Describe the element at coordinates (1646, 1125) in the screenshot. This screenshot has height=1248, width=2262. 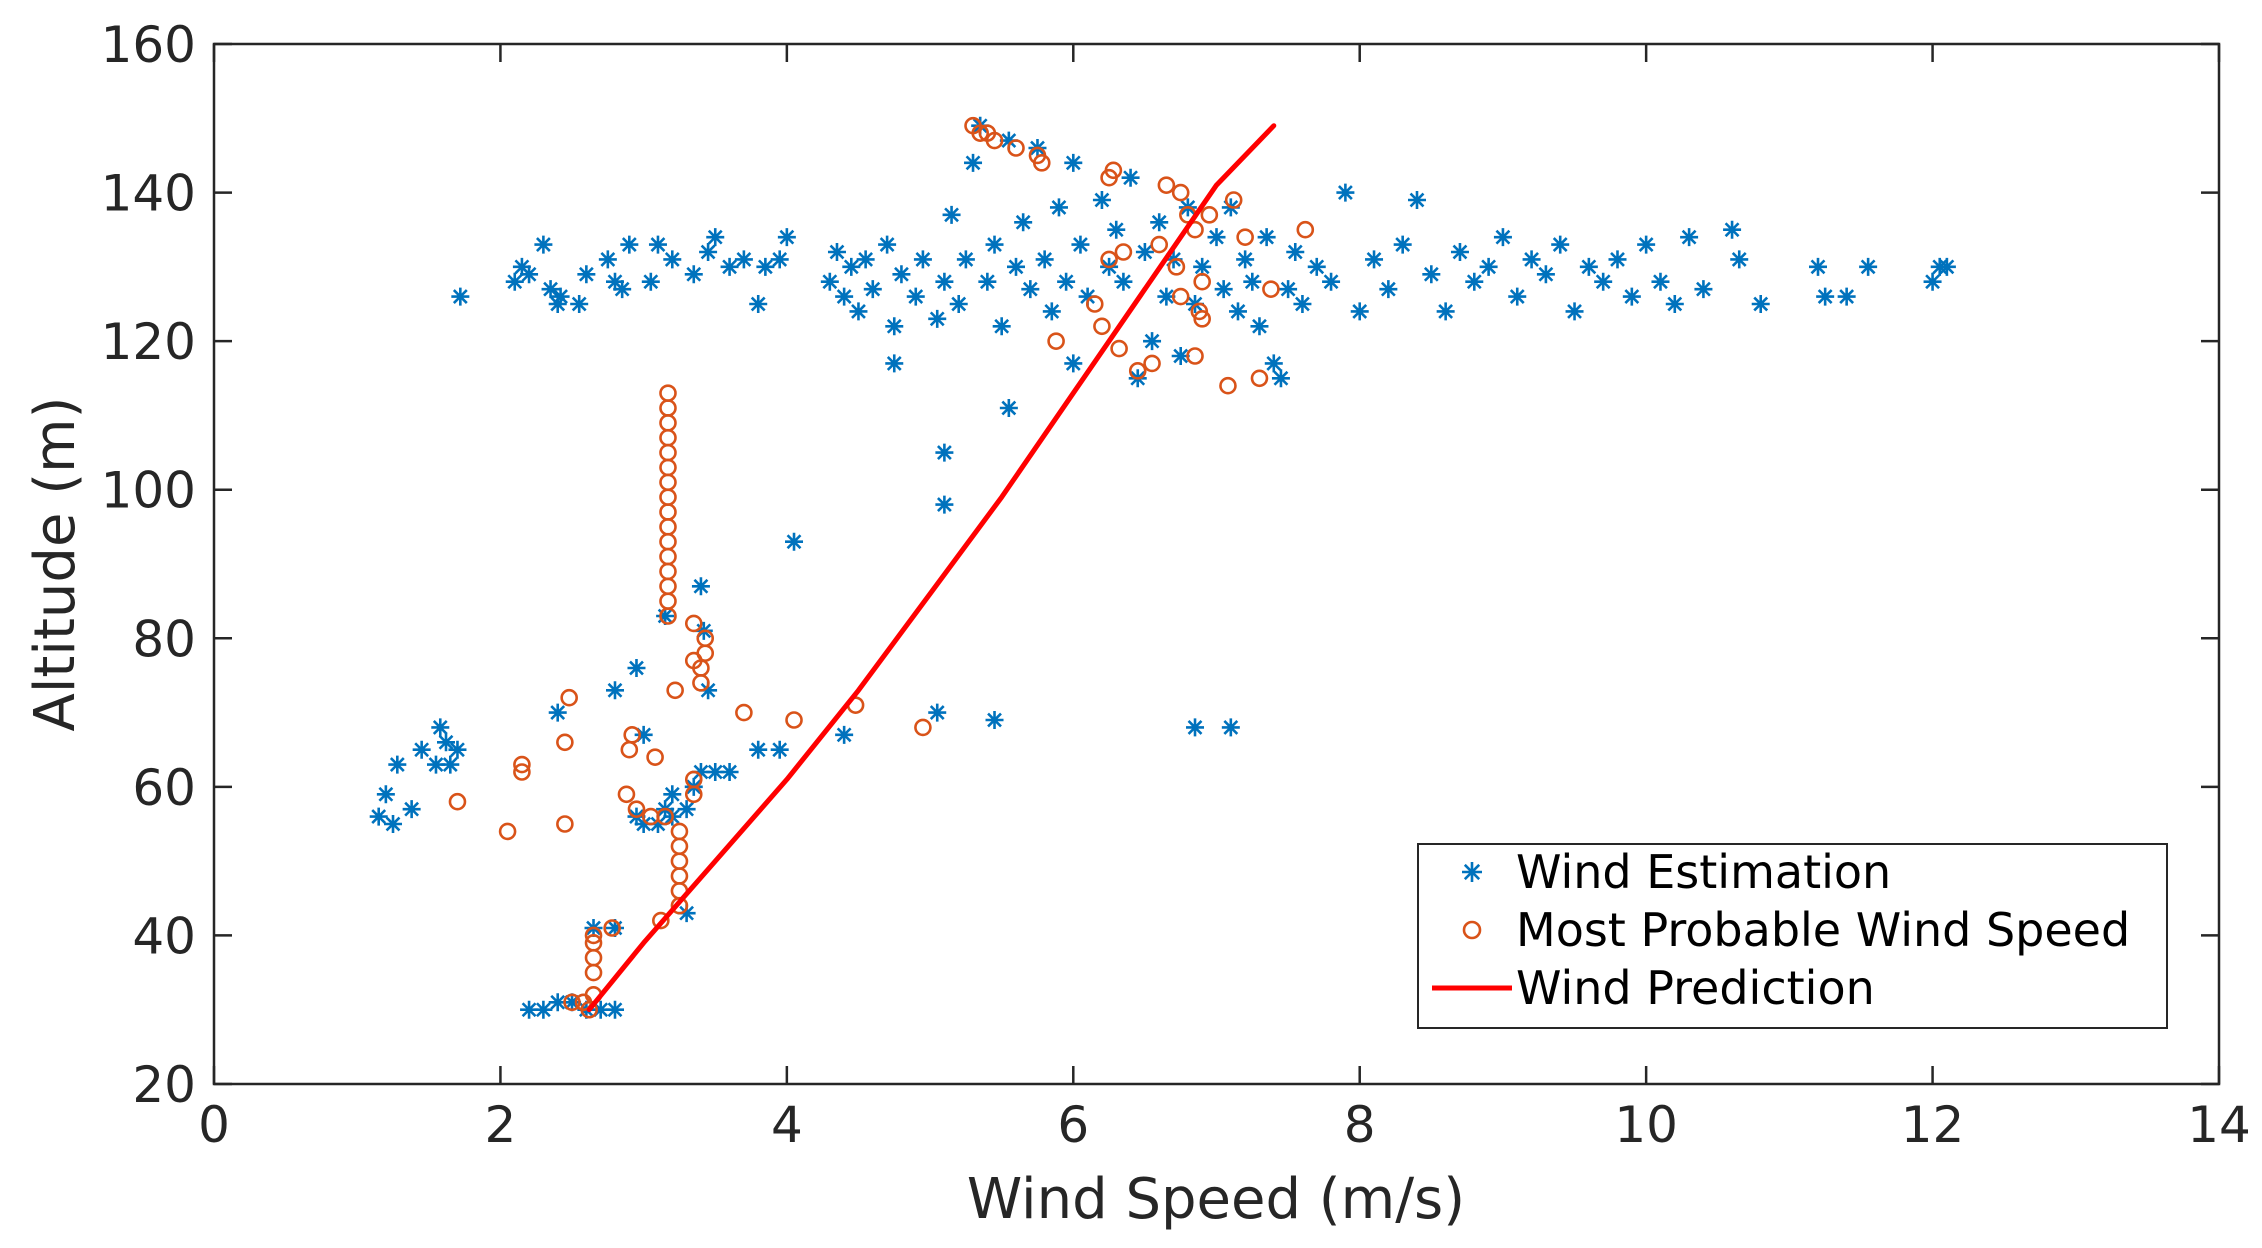
I see `x-tick-label: 10` at that location.